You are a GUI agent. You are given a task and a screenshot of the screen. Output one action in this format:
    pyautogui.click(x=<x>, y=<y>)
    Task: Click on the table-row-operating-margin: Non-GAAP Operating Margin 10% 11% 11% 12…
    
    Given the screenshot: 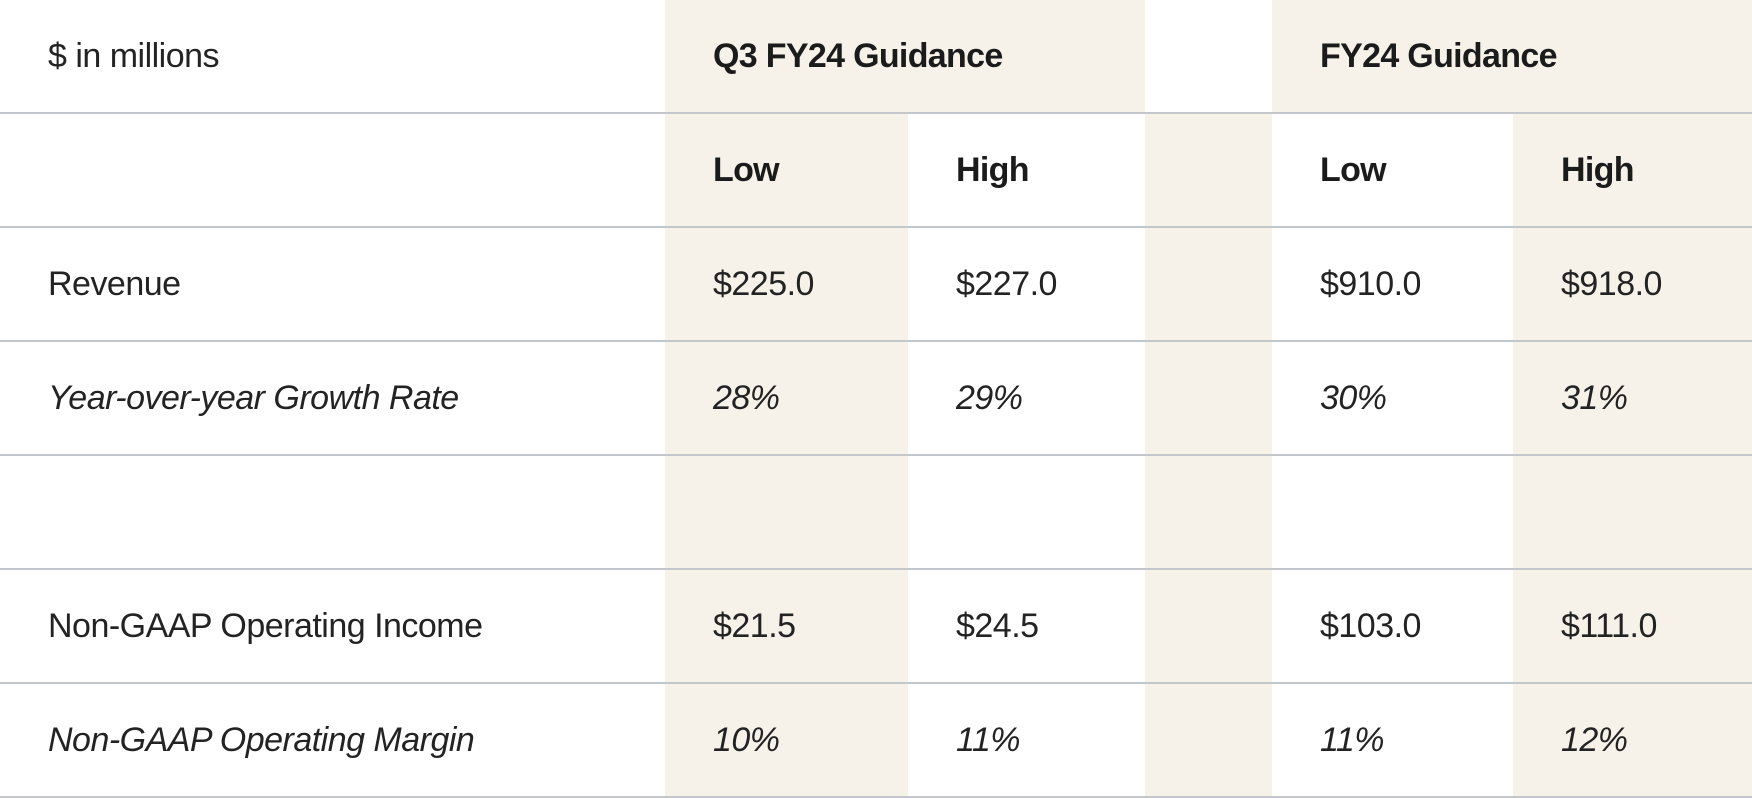 What is the action you would take?
    pyautogui.click(x=876, y=741)
    